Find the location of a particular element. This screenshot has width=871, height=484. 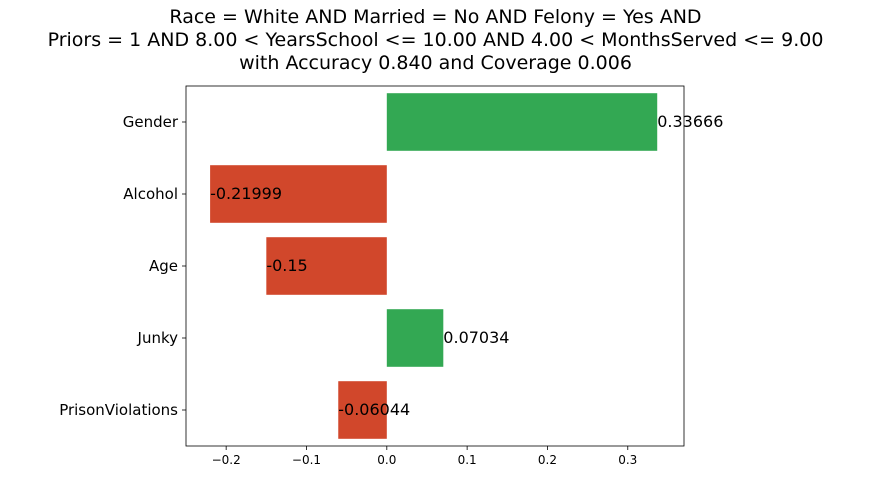

bar-alcohol is located at coordinates (298, 194).